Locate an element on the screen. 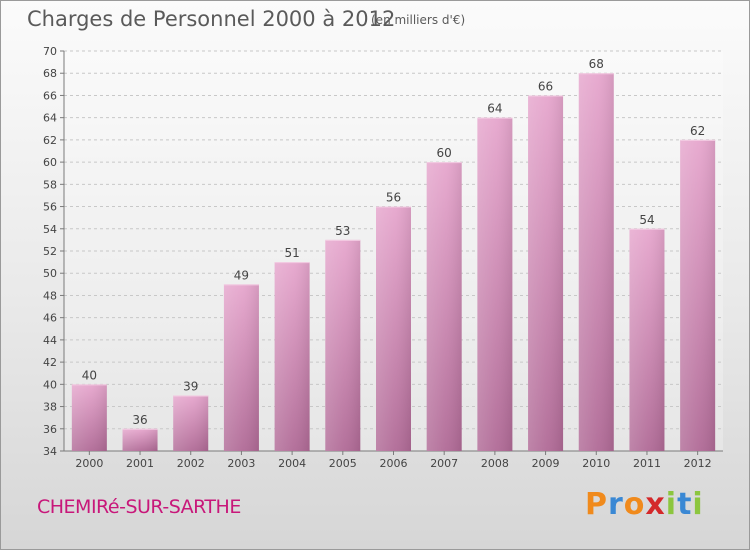 Image resolution: width=750 pixels, height=551 pixels. x-tick-label: 2012 is located at coordinates (698, 463).